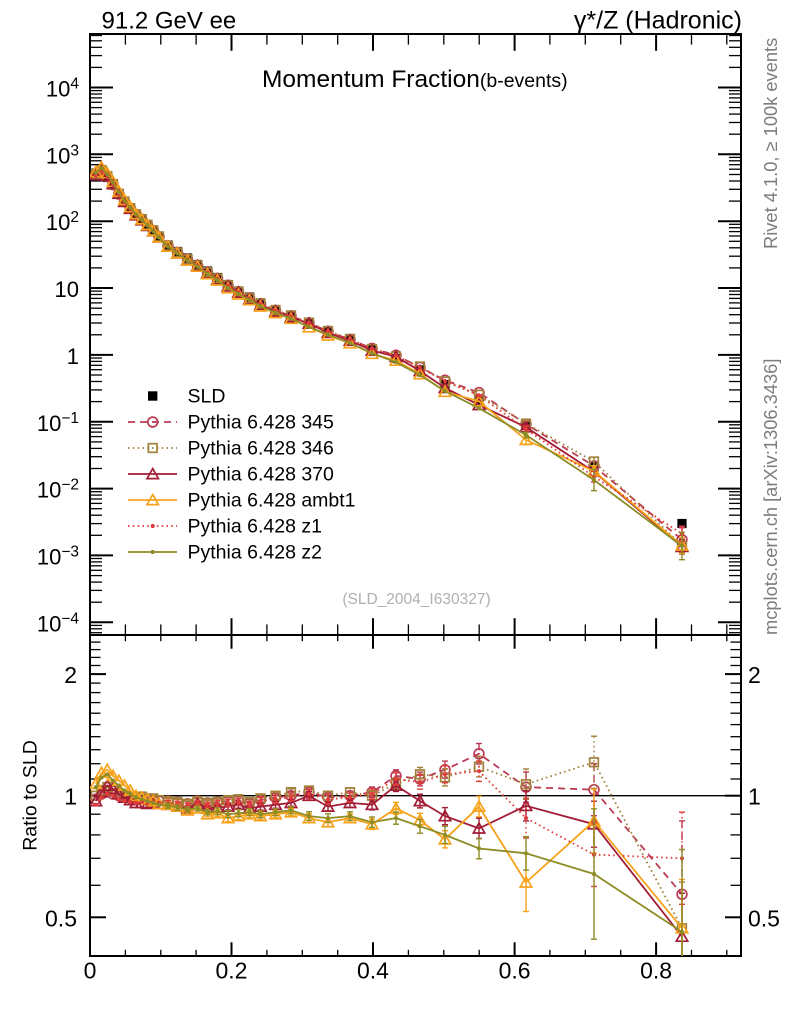 This screenshot has width=786, height=1029. What do you see at coordinates (658, 21) in the screenshot?
I see `svg-text: γ*/Z (Hadronic)` at bounding box center [658, 21].